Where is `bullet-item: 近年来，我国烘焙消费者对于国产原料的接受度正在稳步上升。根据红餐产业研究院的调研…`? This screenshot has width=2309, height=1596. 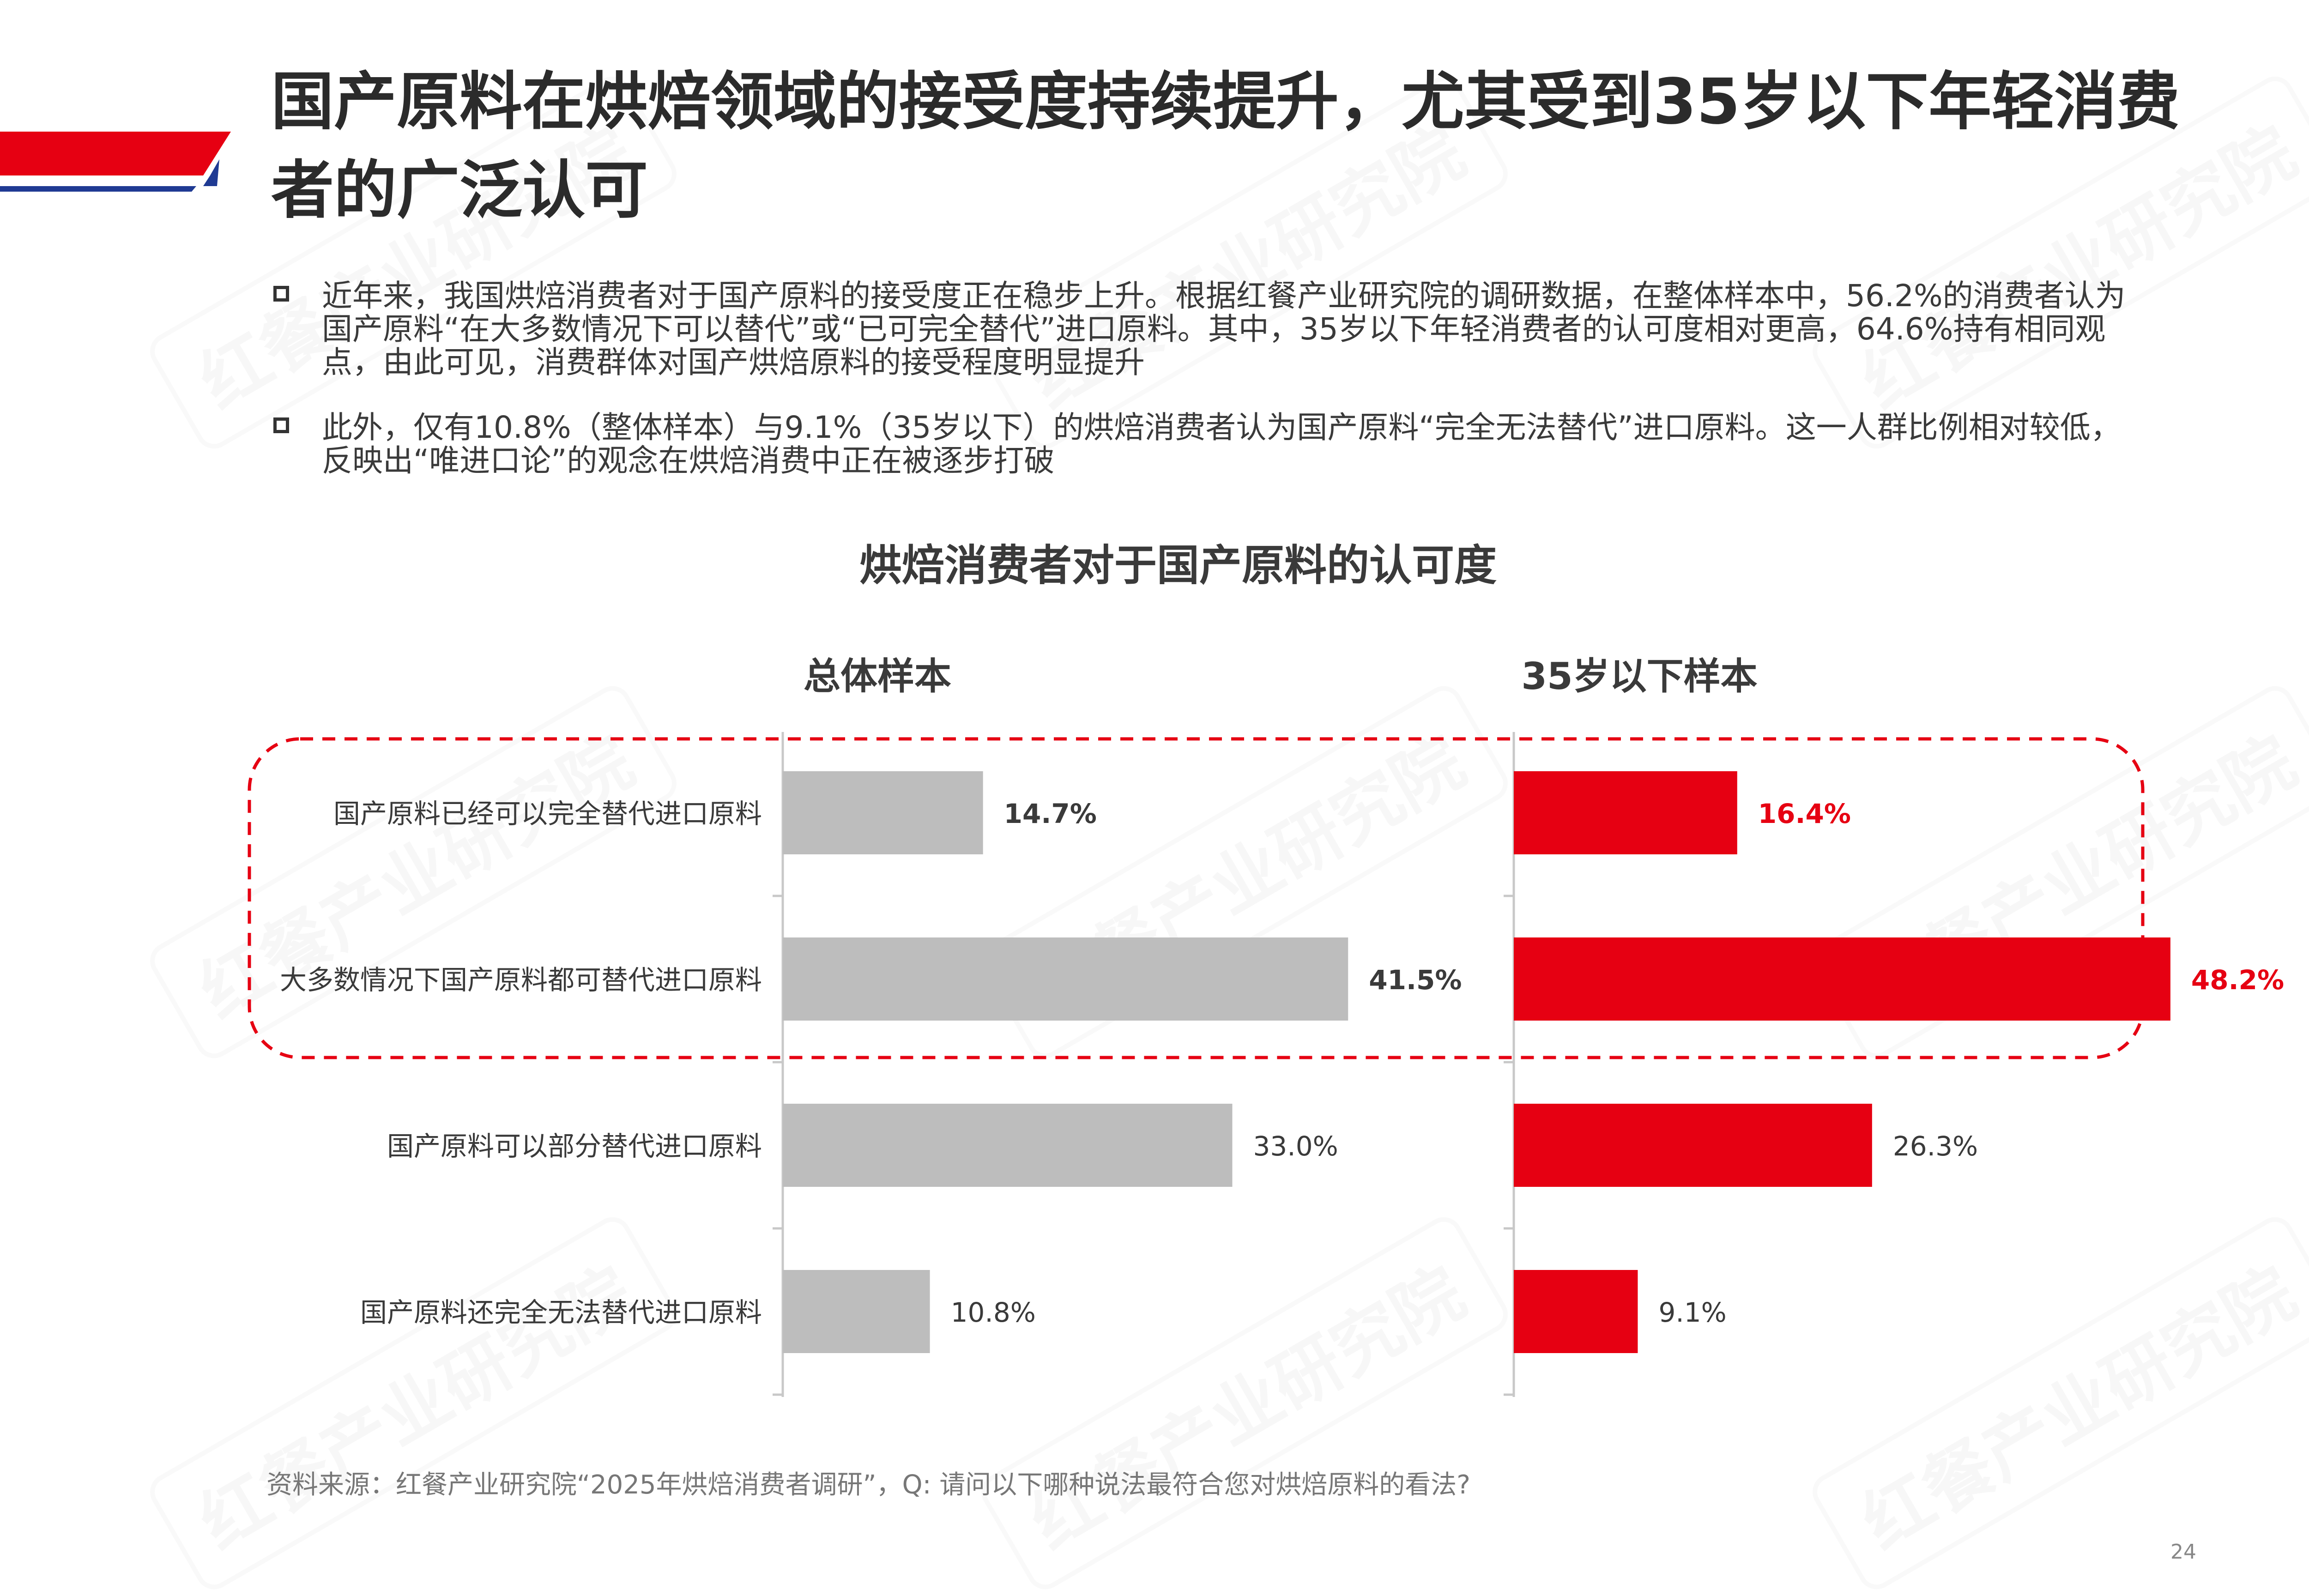
bullet-item: 近年来，我国烘焙消费者对于国产原料的接受度正在稳步上升。根据红餐产业研究院的调研… is located at coordinates (1208, 329).